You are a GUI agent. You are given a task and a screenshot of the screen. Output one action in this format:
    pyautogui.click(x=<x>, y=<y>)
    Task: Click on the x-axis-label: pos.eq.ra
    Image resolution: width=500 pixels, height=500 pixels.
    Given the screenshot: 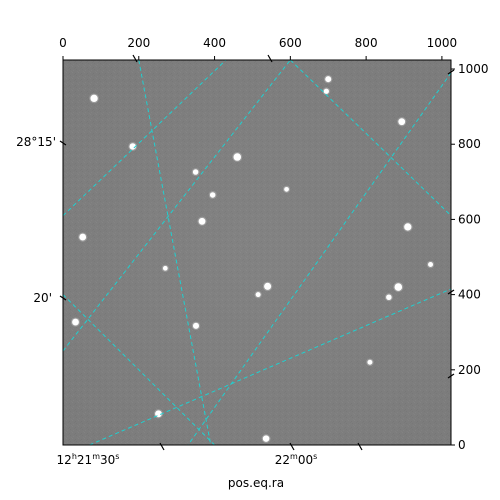 What is the action you would take?
    pyautogui.click(x=256, y=483)
    